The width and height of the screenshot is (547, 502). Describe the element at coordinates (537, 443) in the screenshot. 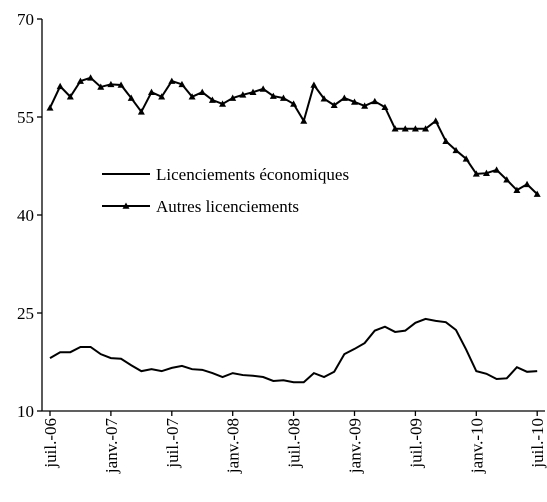

I see `x-tick-label: juil.-10` at that location.